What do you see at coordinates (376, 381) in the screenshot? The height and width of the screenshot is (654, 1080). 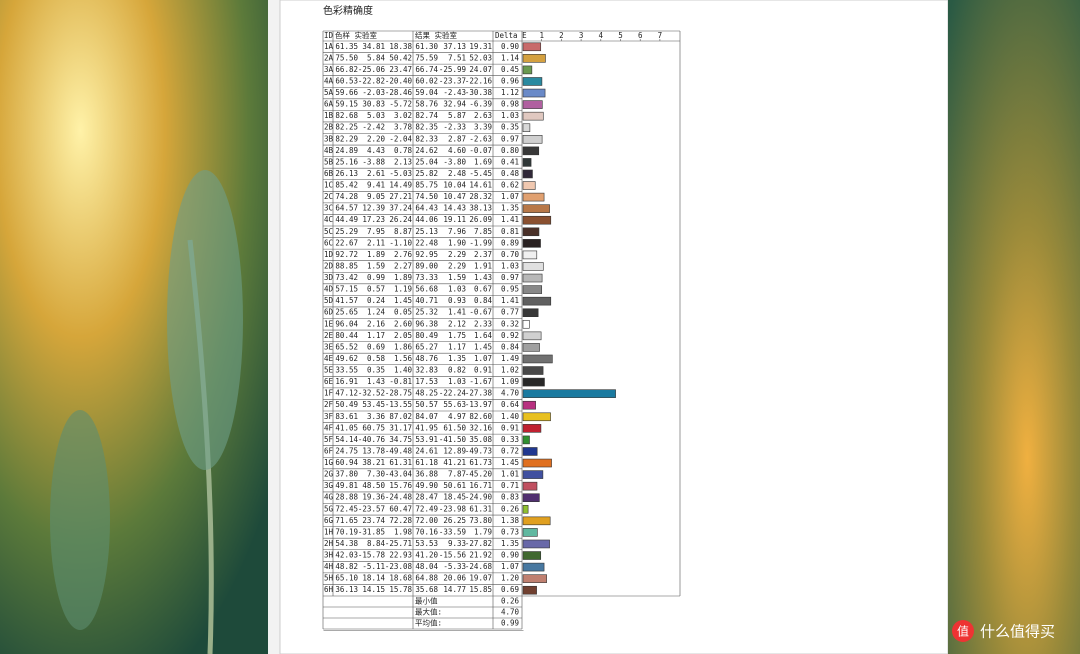 I see `sample-value: 1.43` at bounding box center [376, 381].